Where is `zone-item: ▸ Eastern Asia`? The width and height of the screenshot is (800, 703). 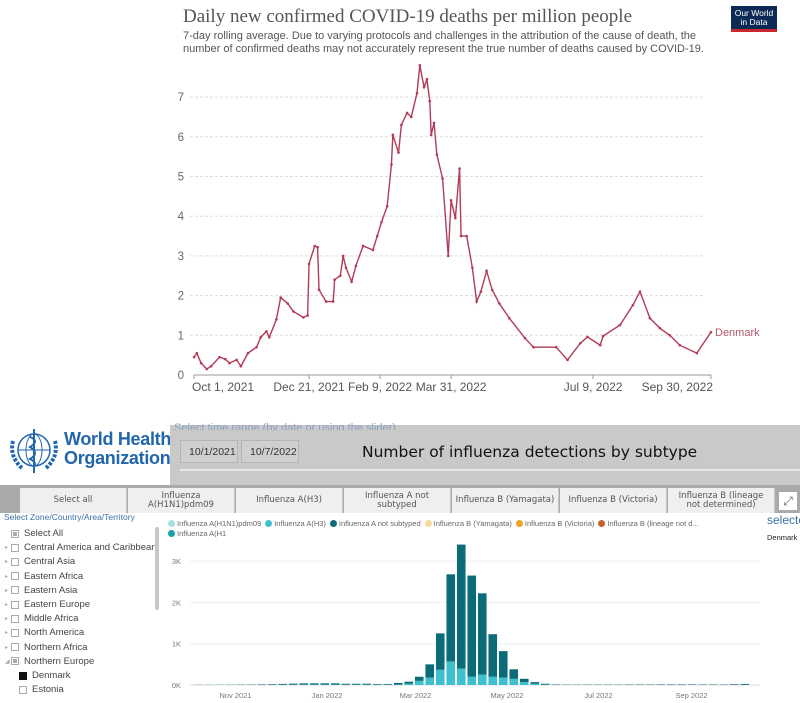 zone-item: ▸ Eastern Asia is located at coordinates (41, 590).